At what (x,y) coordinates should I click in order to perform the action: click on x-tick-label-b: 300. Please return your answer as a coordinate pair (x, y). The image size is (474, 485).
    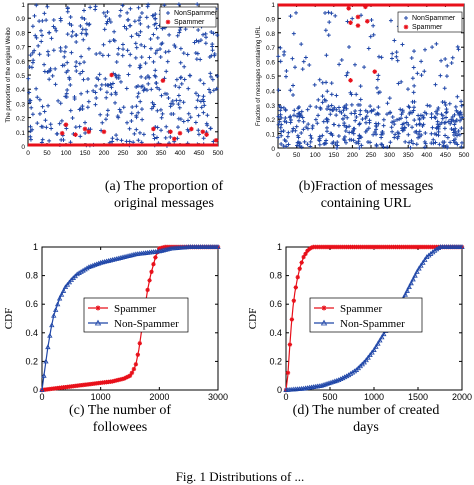
    Looking at the image, I should click on (389, 155).